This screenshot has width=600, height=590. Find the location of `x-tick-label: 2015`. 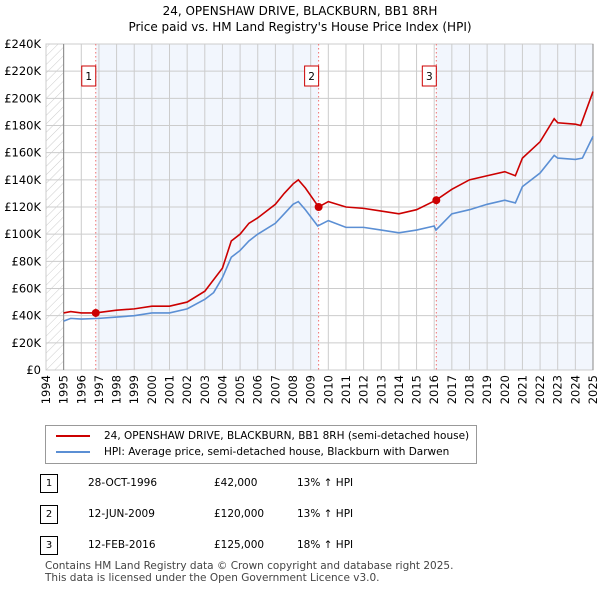

x-tick-label: 2015 is located at coordinates (417, 389).